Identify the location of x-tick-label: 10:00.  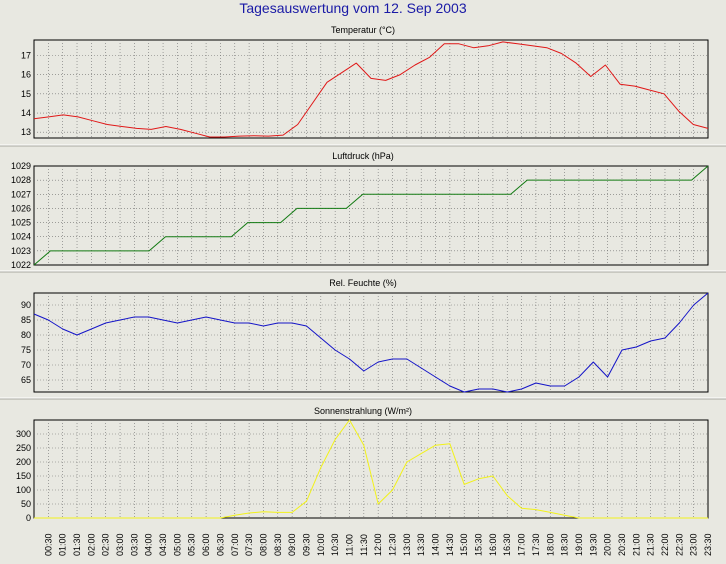
(321, 544).